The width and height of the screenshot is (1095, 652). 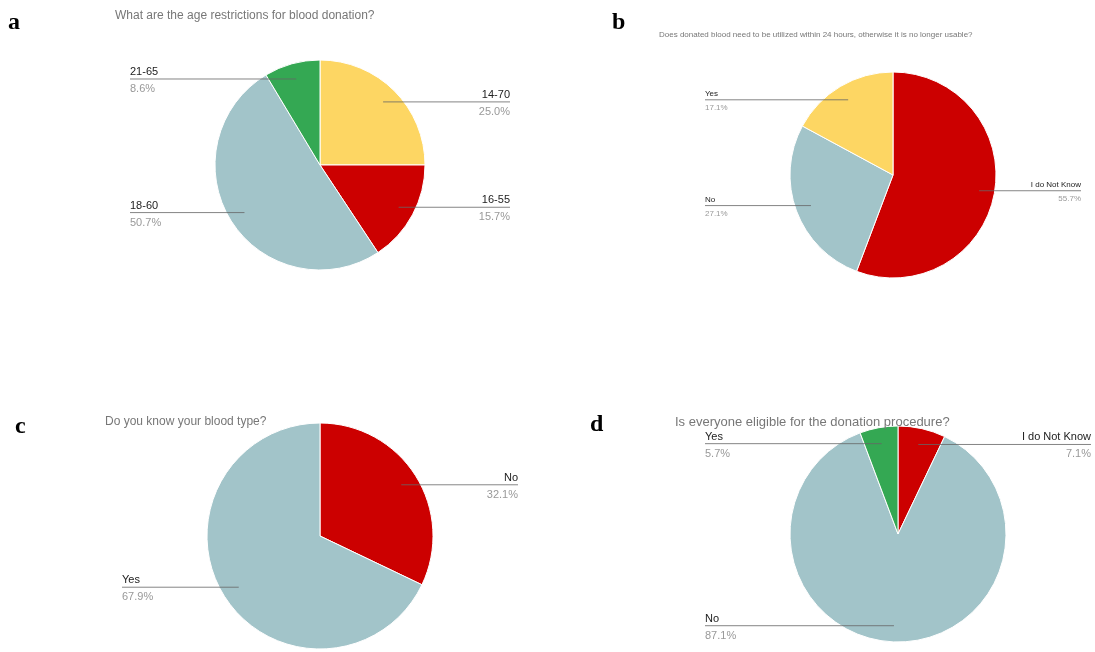 What do you see at coordinates (1078, 453) in the screenshot?
I see `data-label: 7.1%` at bounding box center [1078, 453].